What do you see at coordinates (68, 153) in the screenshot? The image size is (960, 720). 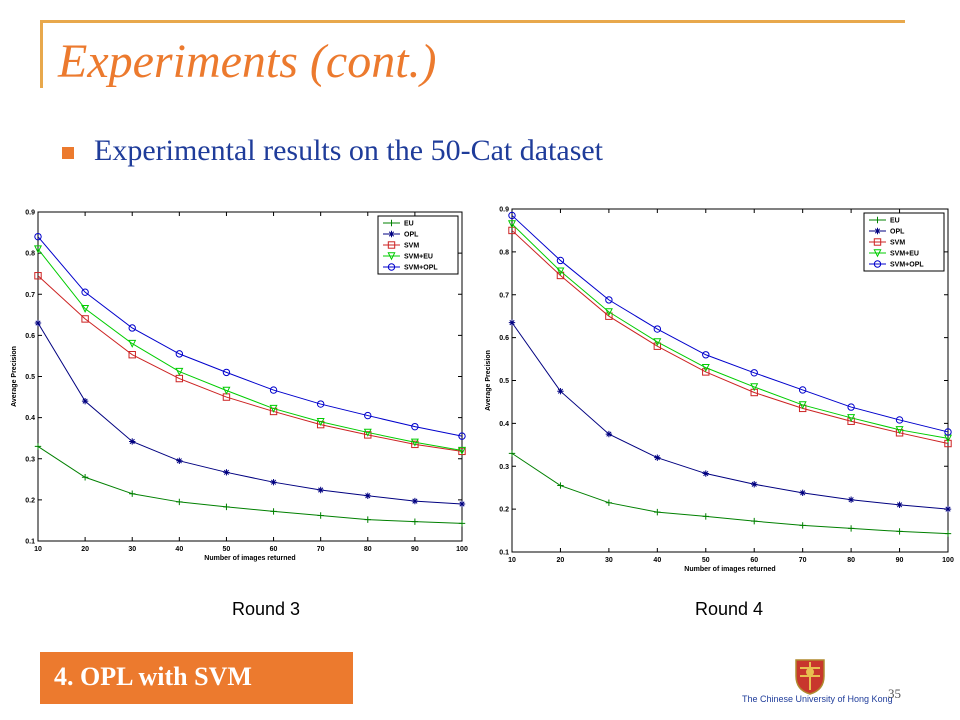 I see `bullet-square-icon` at bounding box center [68, 153].